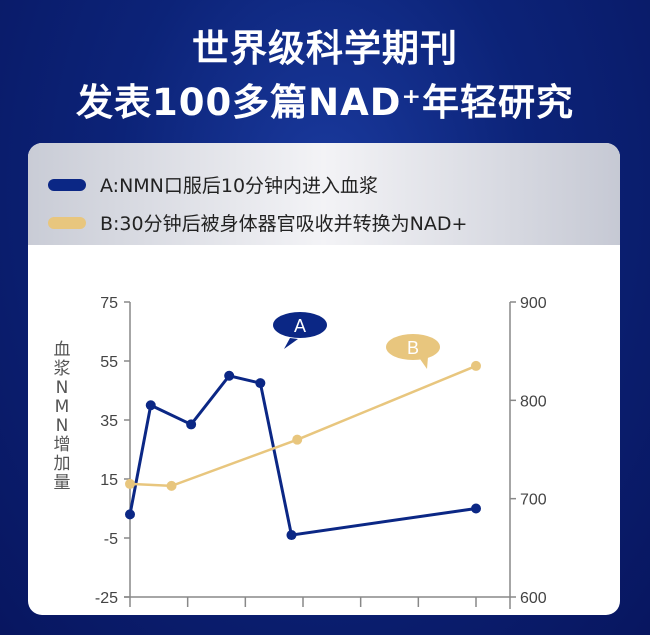 The height and width of the screenshot is (635, 650). I want to click on x-tick-label: 20, so click(361, 614).